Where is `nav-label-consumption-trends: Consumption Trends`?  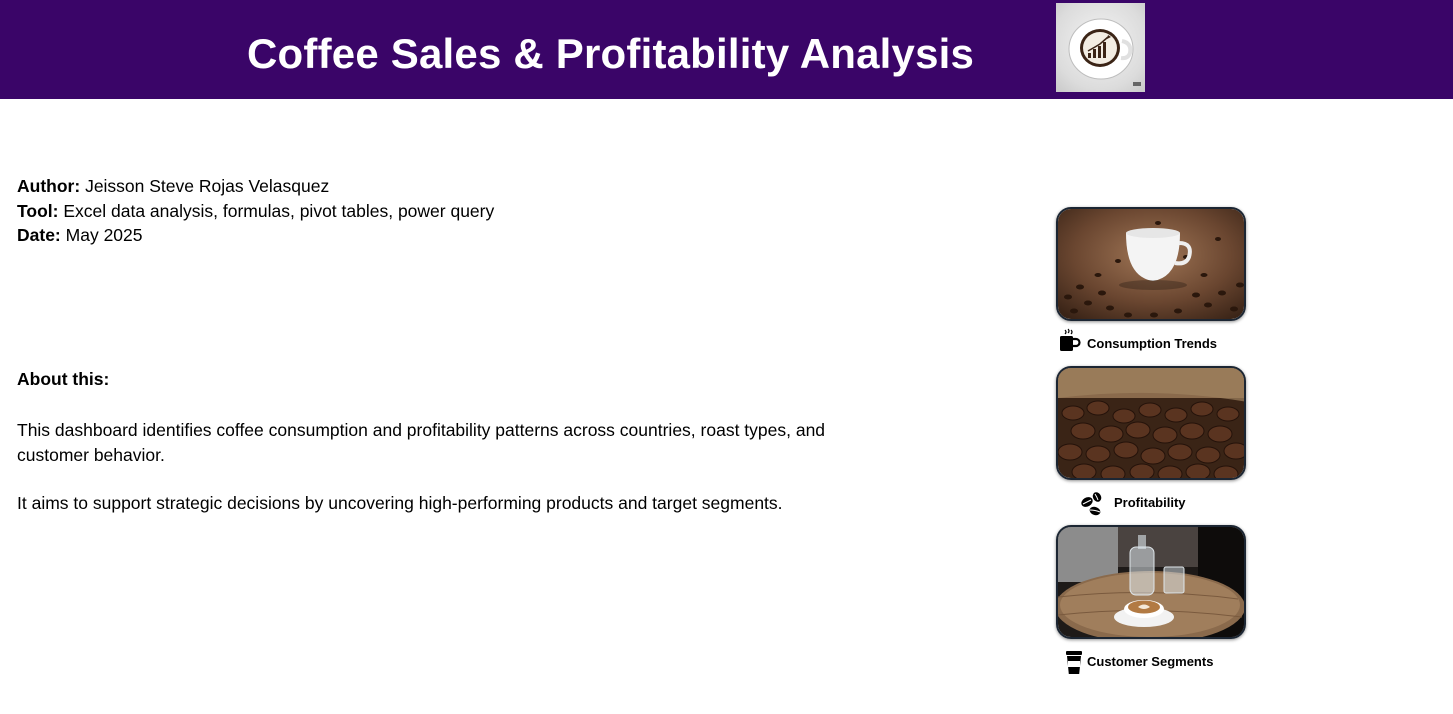 nav-label-consumption-trends: Consumption Trends is located at coordinates (1152, 343).